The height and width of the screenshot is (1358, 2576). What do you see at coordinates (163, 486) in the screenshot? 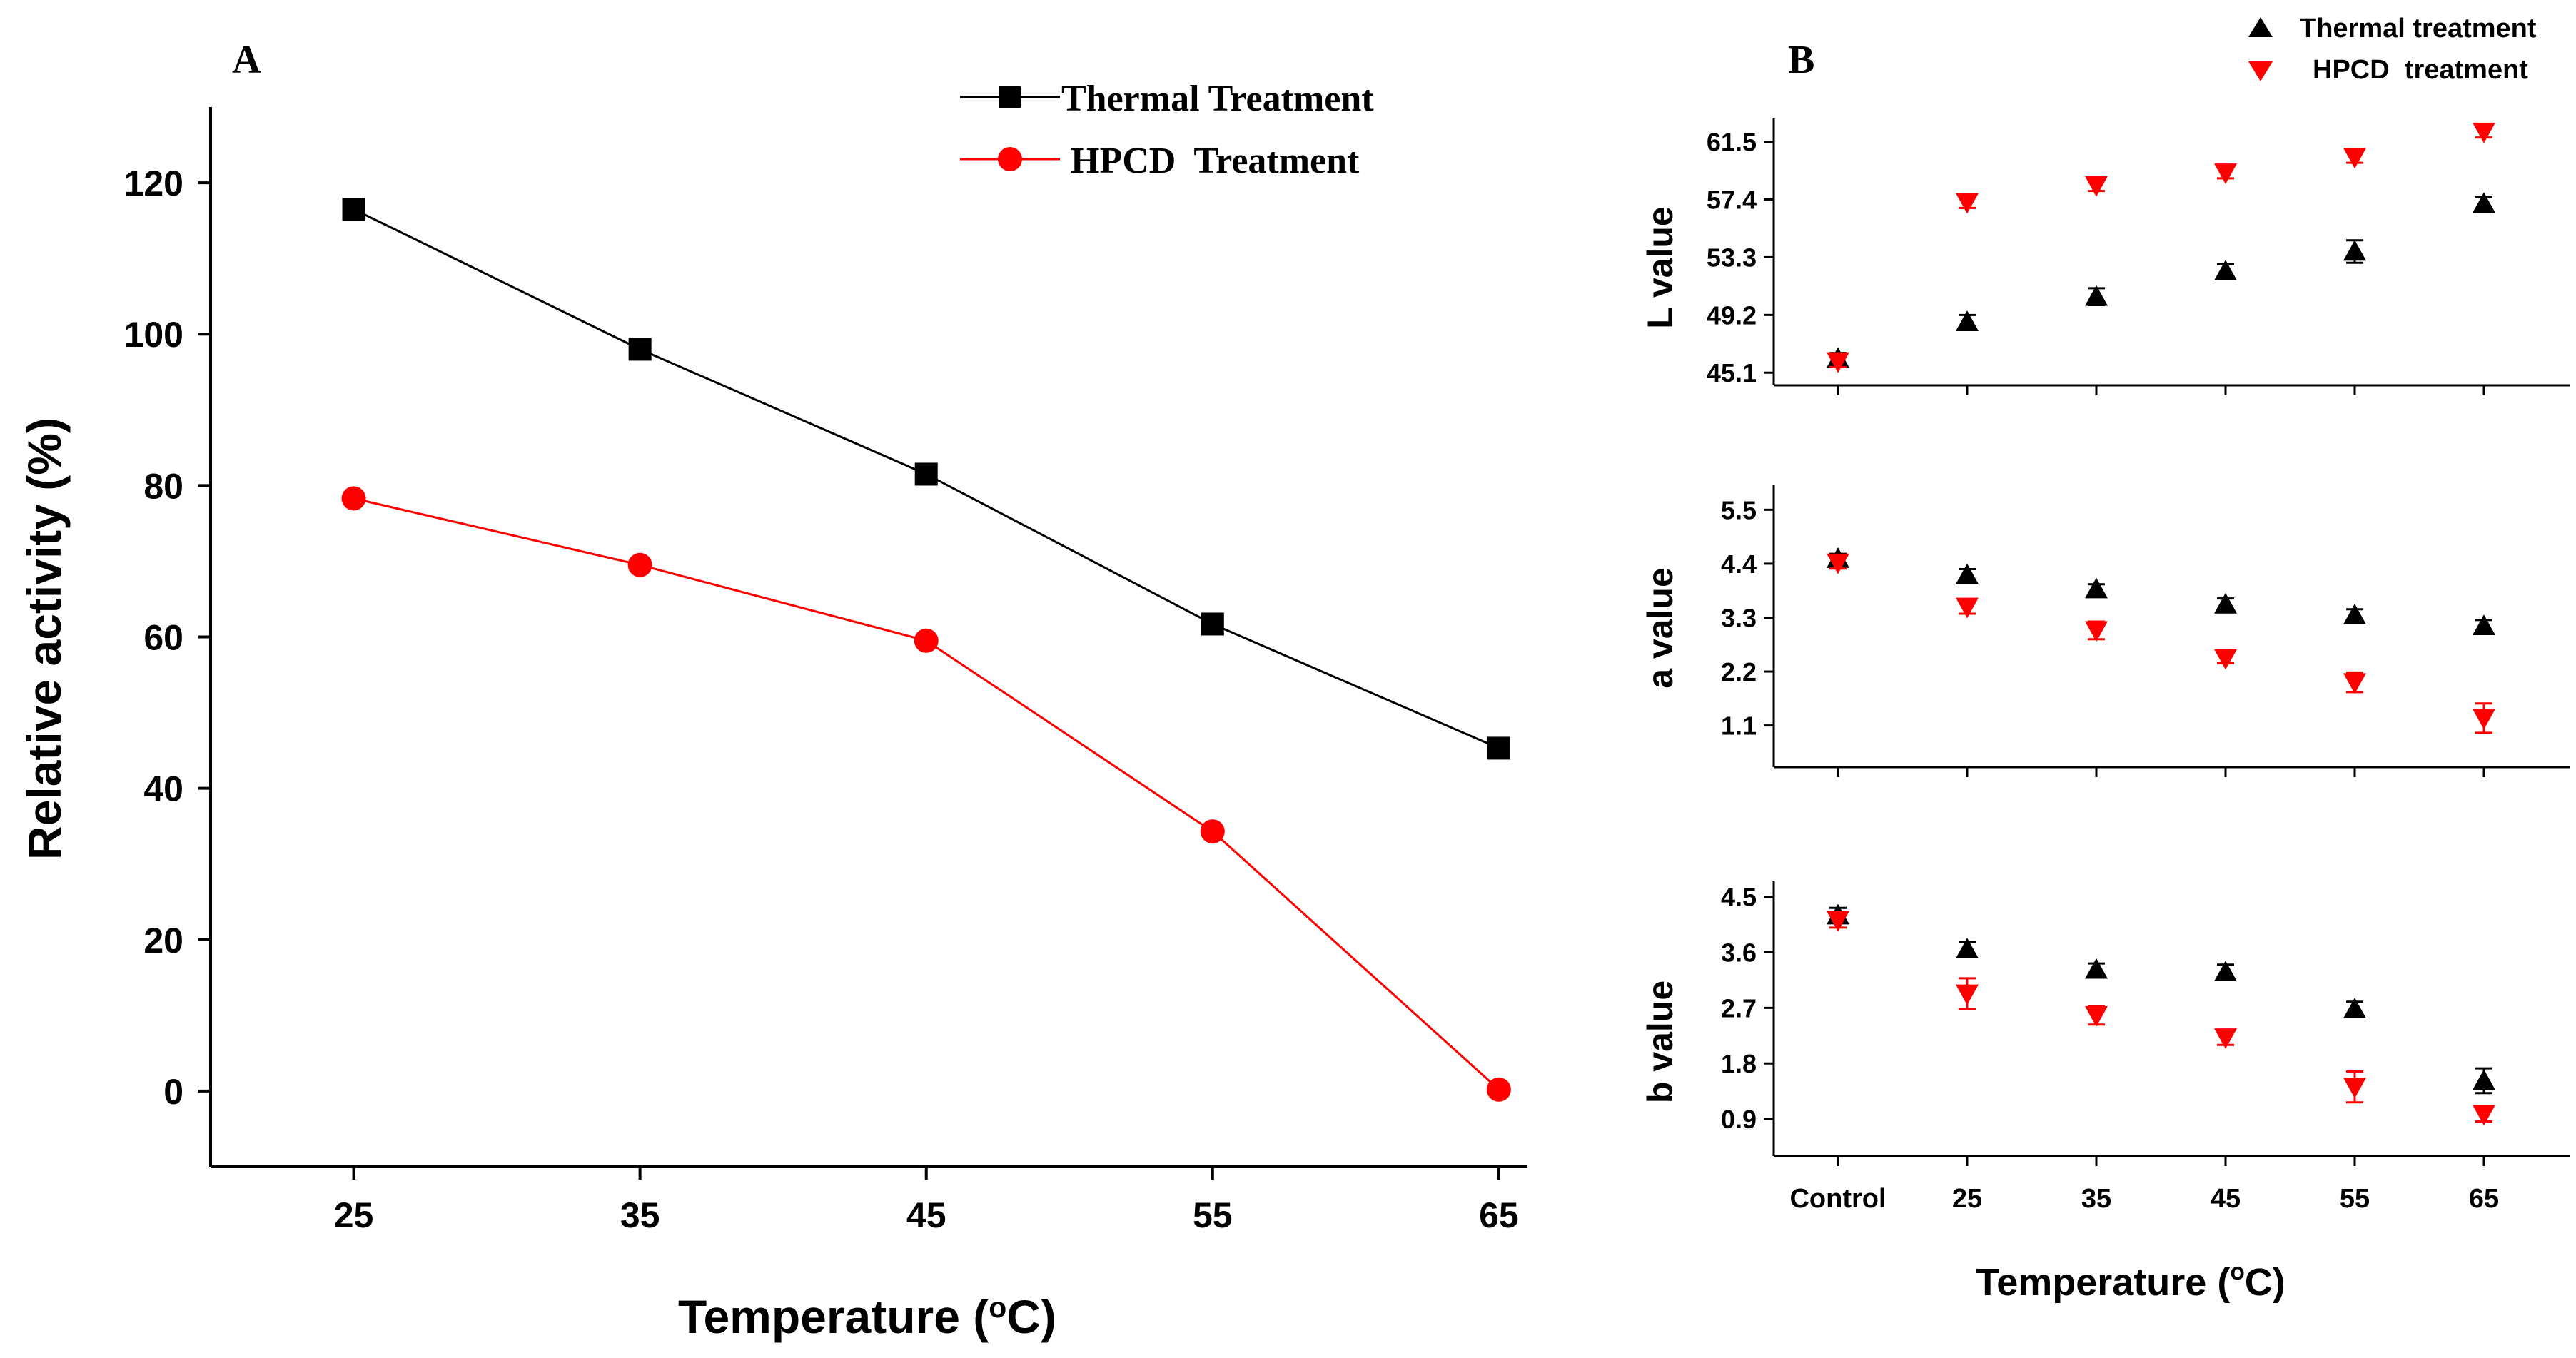
I see `y-tick-label: 80` at bounding box center [163, 486].